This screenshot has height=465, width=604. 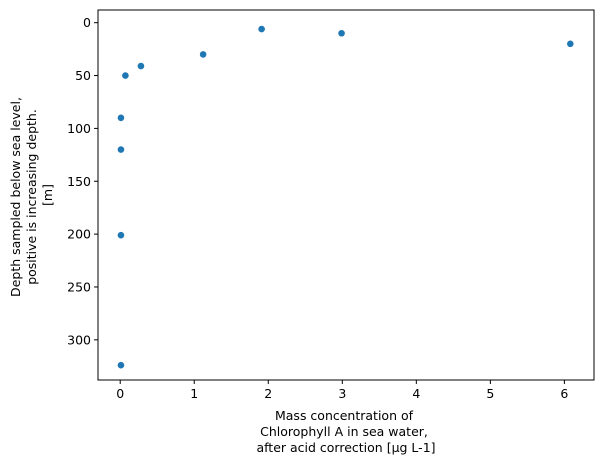 I want to click on y-tick-label: 300, so click(x=79, y=339).